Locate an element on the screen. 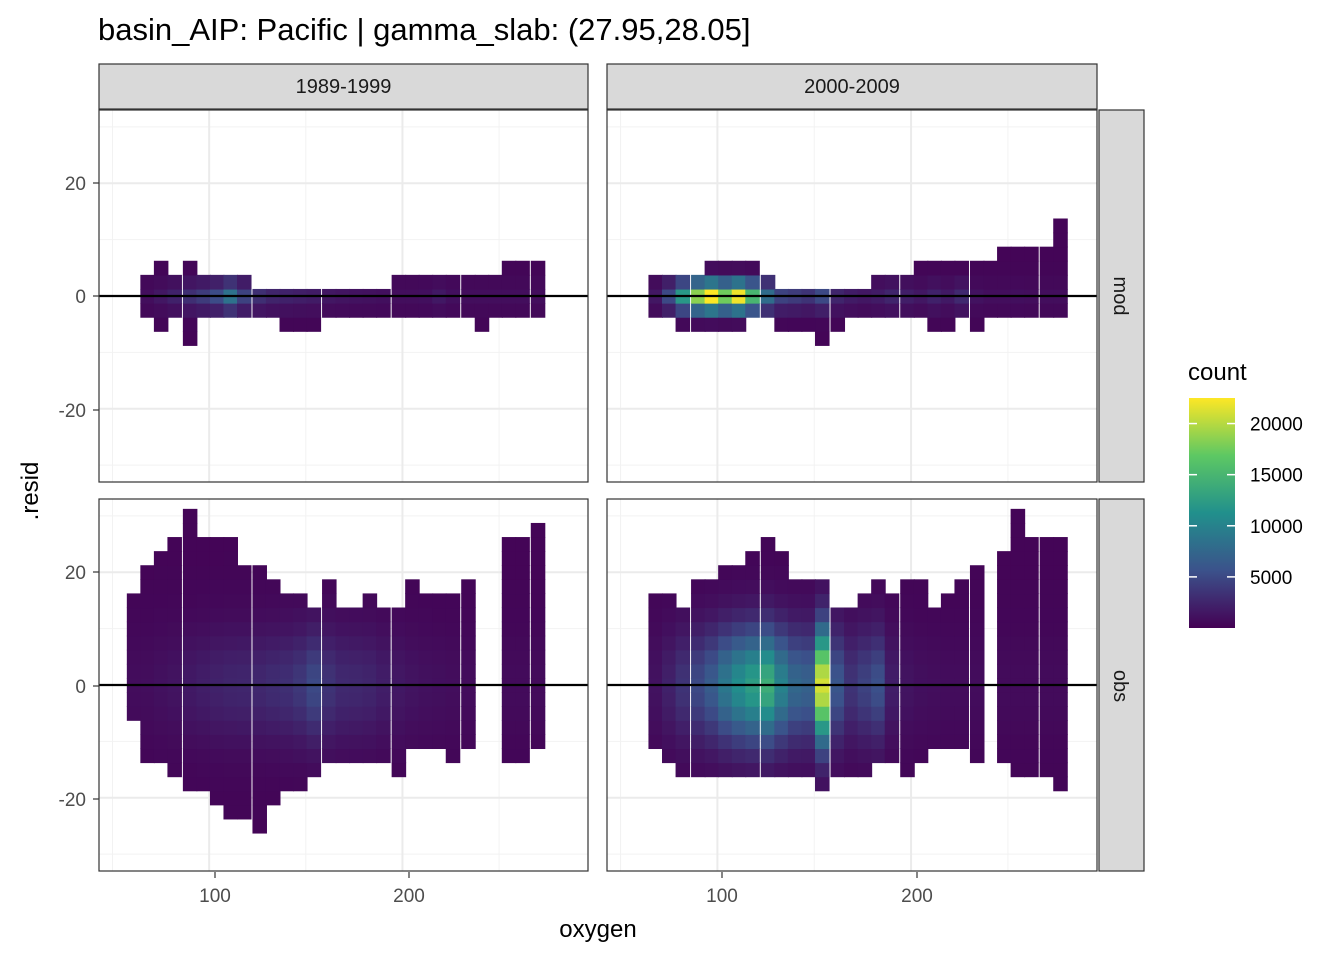 The width and height of the screenshot is (1344, 960). column-strip-1-label: 1989-1999 is located at coordinates (344, 87).